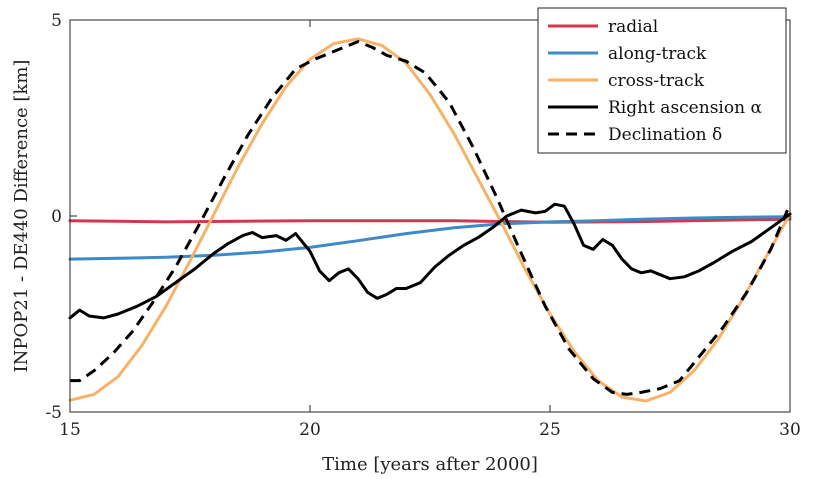 The width and height of the screenshot is (830, 479). I want to click on legend-label-4: Right ascension α, so click(685, 108).